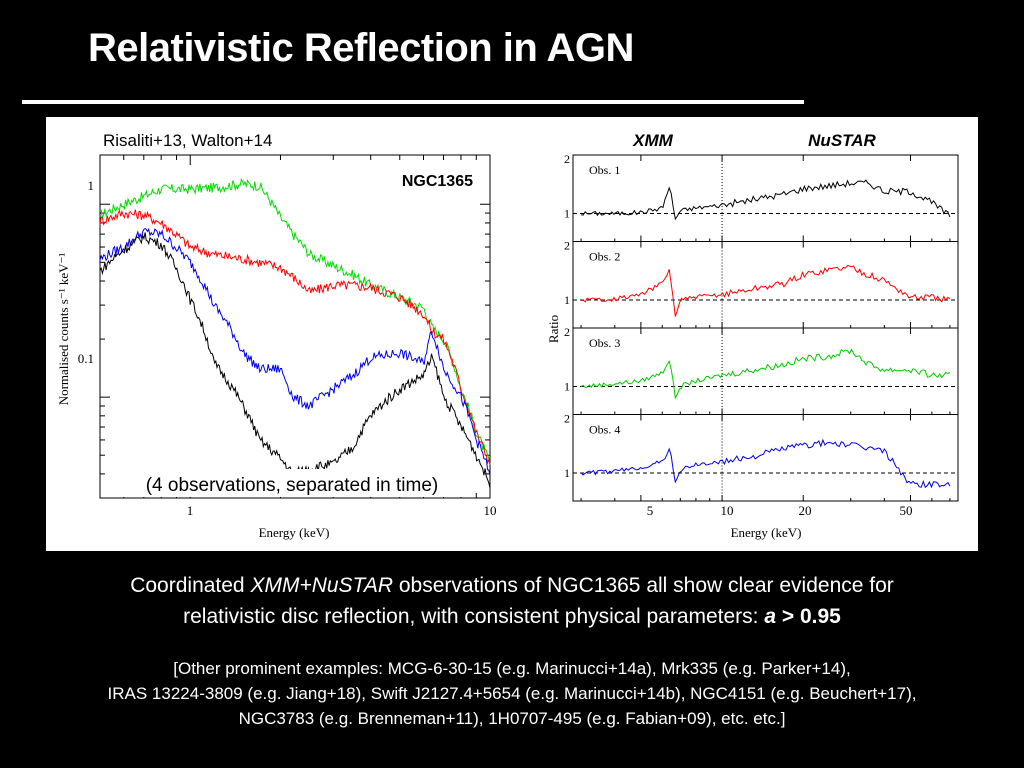 The width and height of the screenshot is (1024, 768). Describe the element at coordinates (604, 343) in the screenshot. I see `obs-label: Obs. 3` at that location.